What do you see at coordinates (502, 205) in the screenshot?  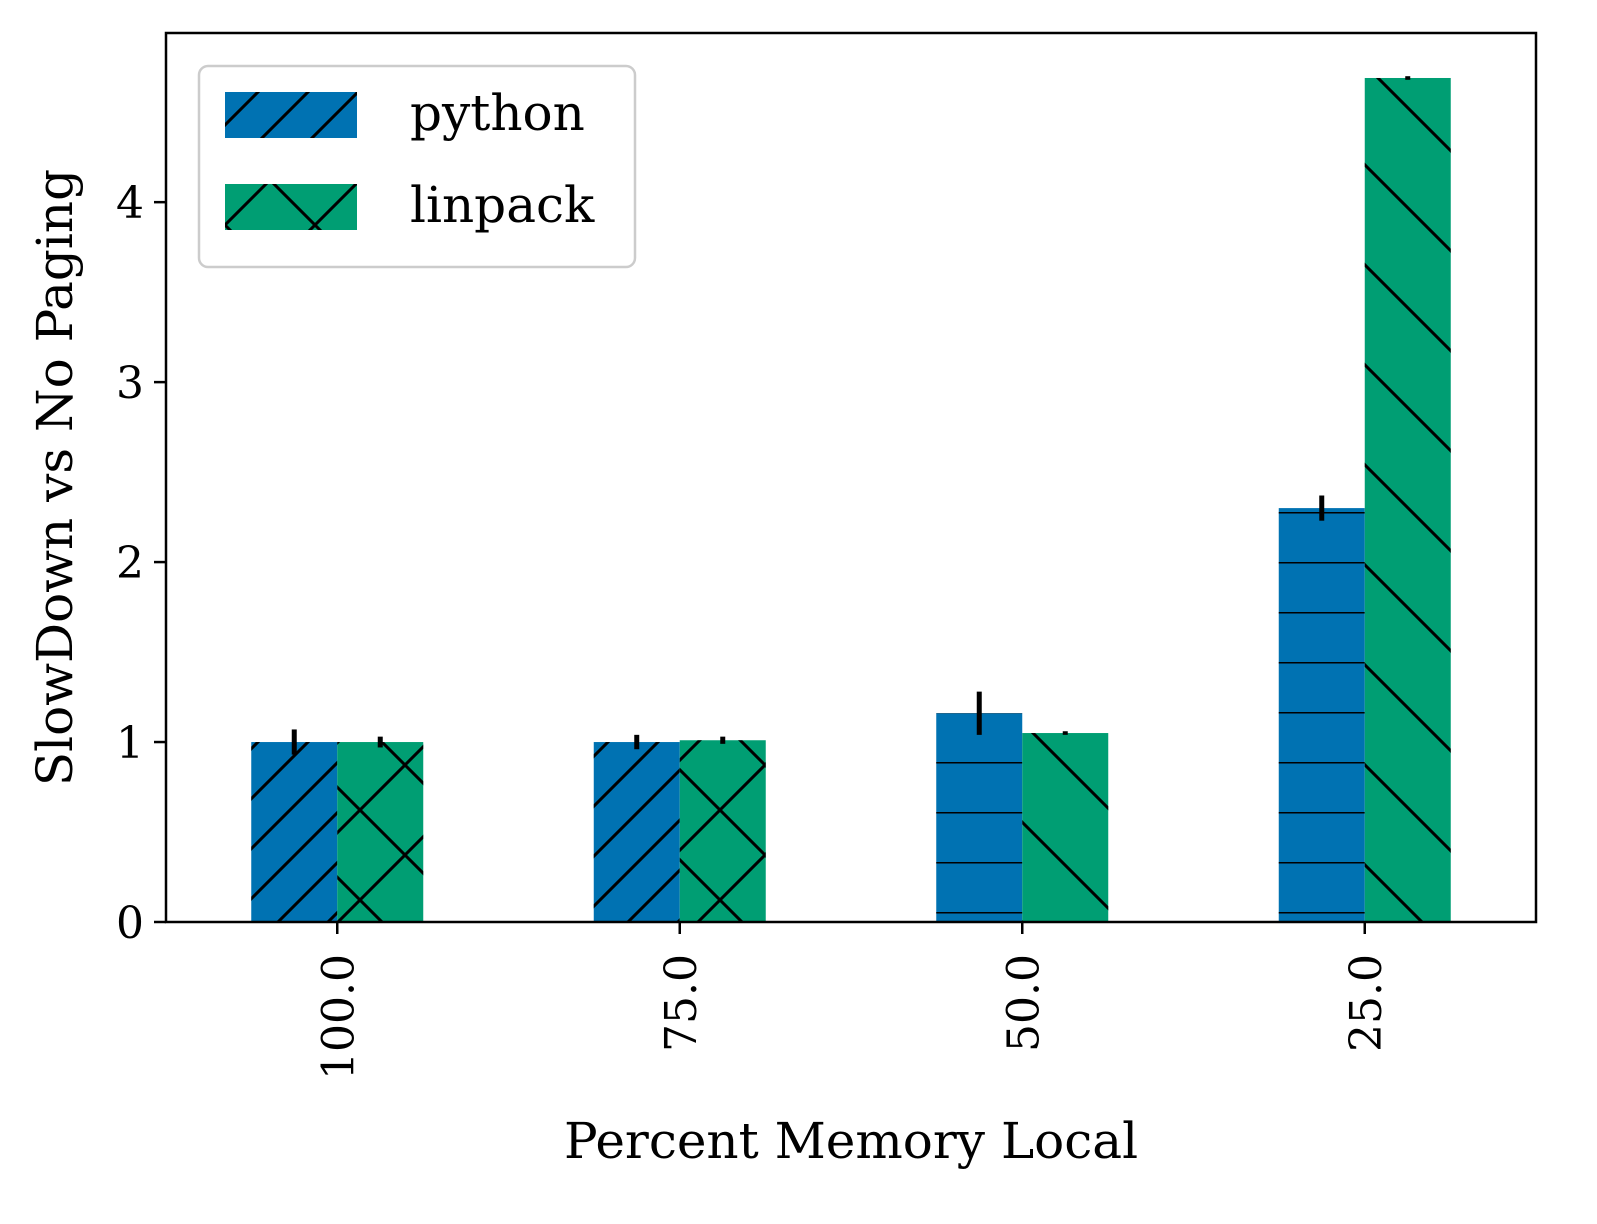 I see `legend-label-linpack: linpack` at bounding box center [502, 205].